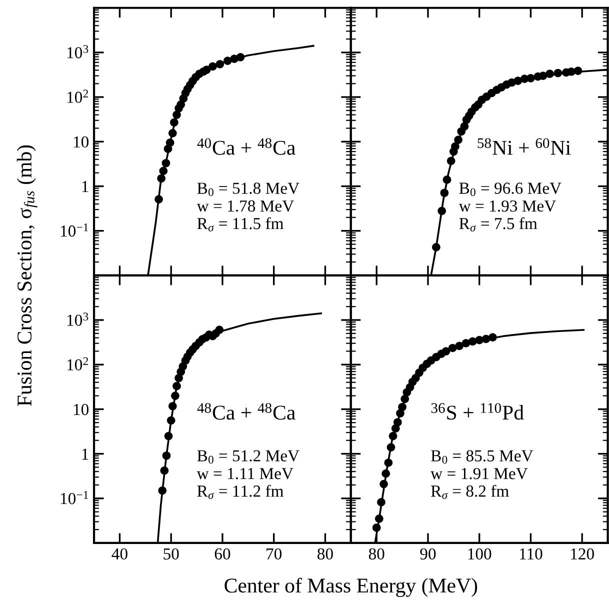 This screenshot has width=609, height=606. What do you see at coordinates (245, 474) in the screenshot?
I see `annotation: w = 1.11 MeV` at bounding box center [245, 474].